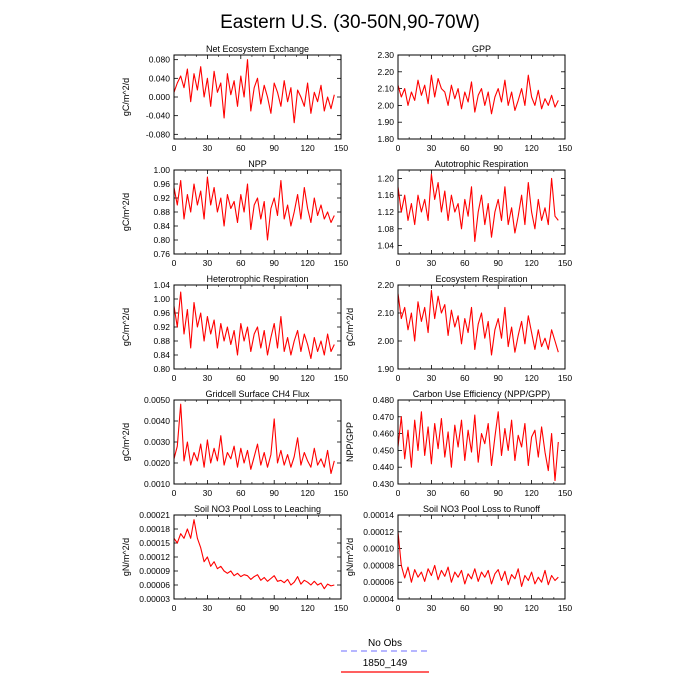  What do you see at coordinates (158, 134) in the screenshot?
I see `y-tick-label: -0.080` at bounding box center [158, 134].